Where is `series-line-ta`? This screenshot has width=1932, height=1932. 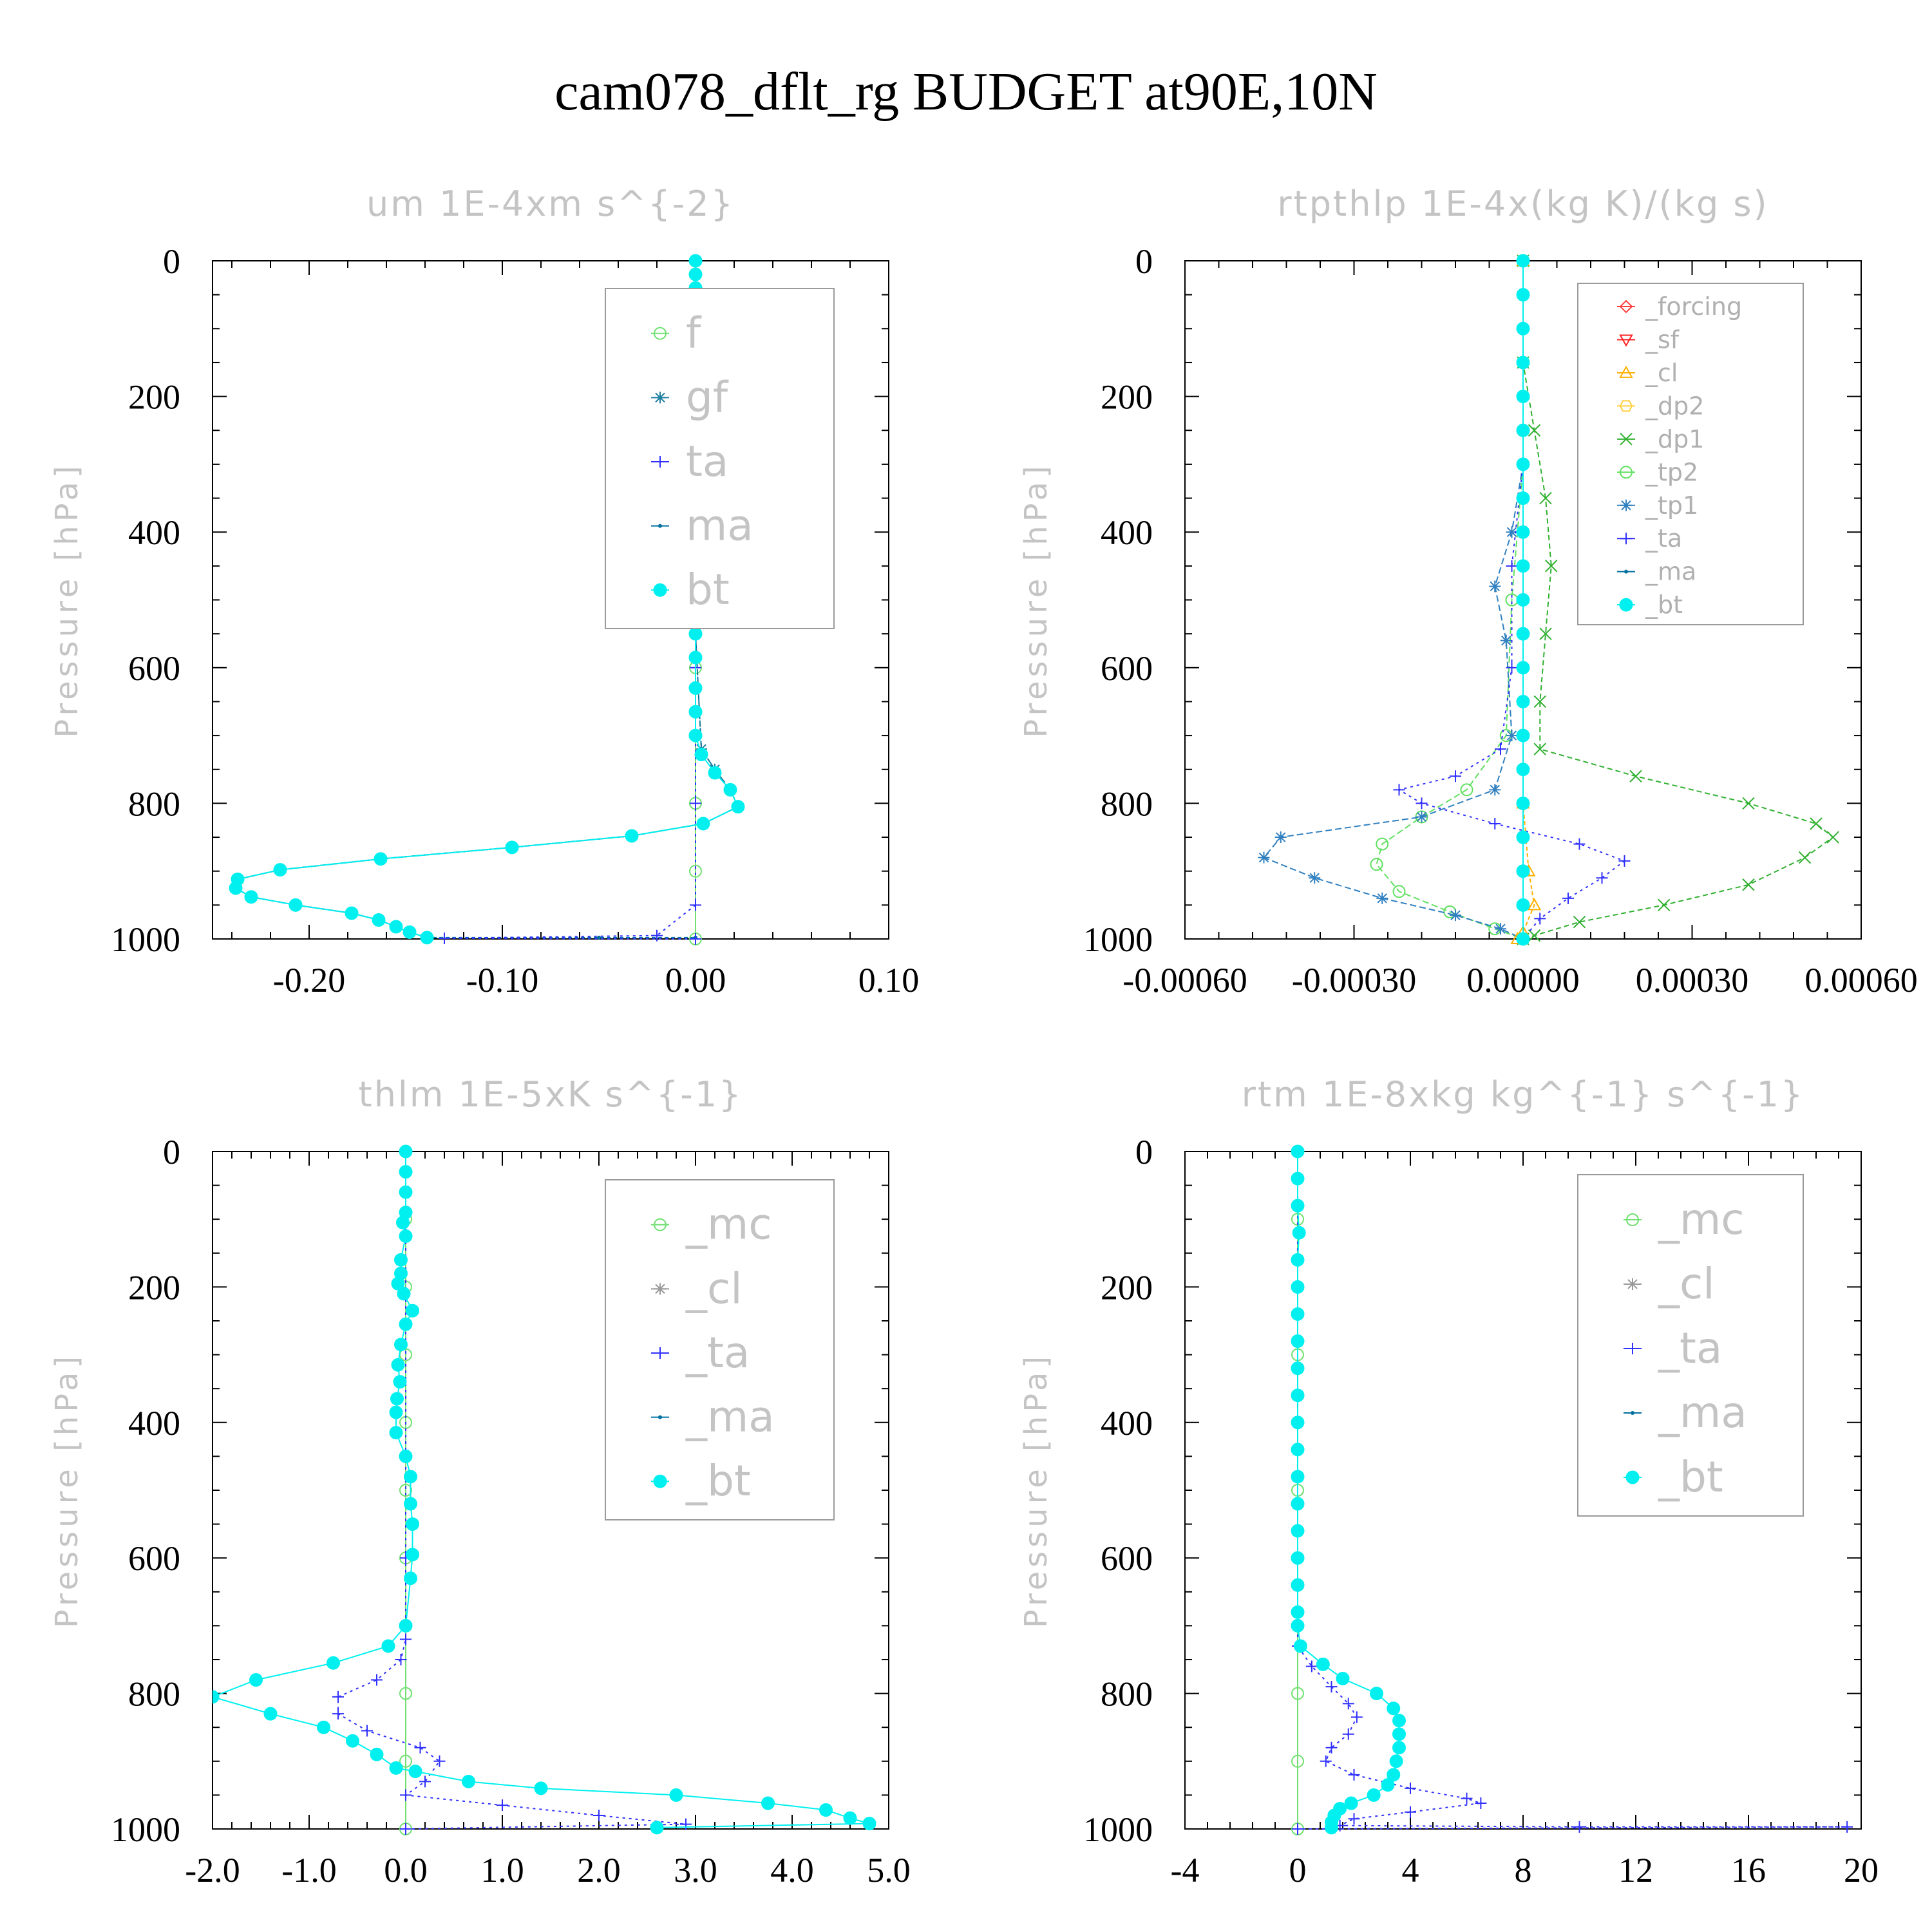 series-line-ta is located at coordinates (512, 1490).